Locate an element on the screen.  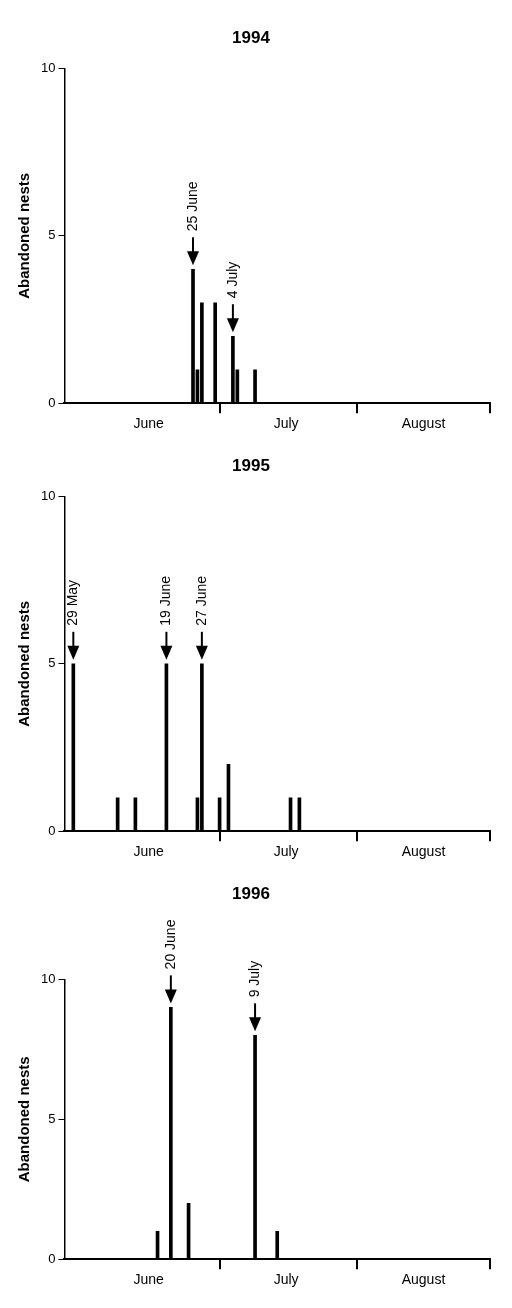
chart-title: 1996 is located at coordinates (251, 893).